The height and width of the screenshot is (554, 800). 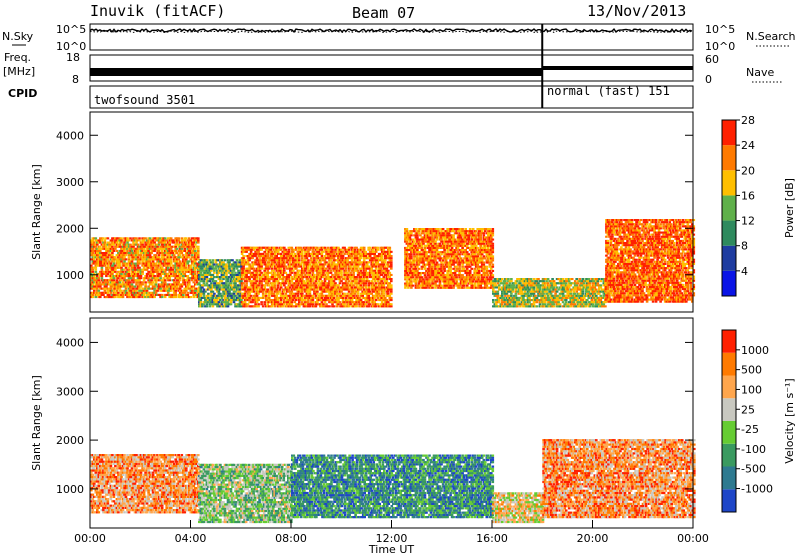 I want to click on cpid-label: CPID, so click(x=22, y=93).